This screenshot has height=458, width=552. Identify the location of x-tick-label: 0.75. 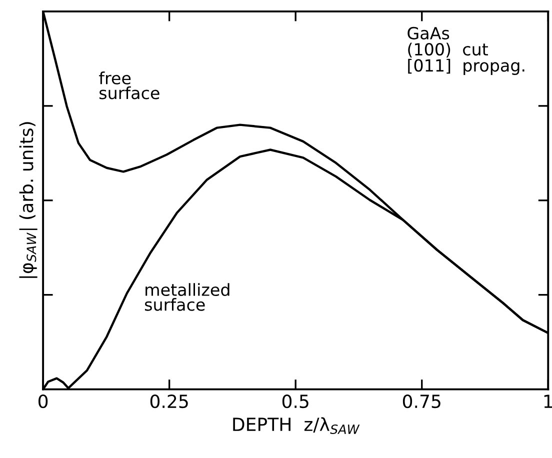
(421, 401).